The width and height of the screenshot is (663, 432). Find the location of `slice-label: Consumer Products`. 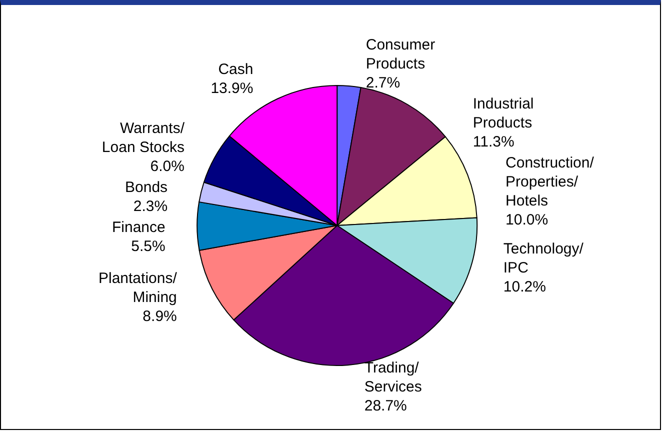

slice-label: Consumer Products is located at coordinates (401, 54).